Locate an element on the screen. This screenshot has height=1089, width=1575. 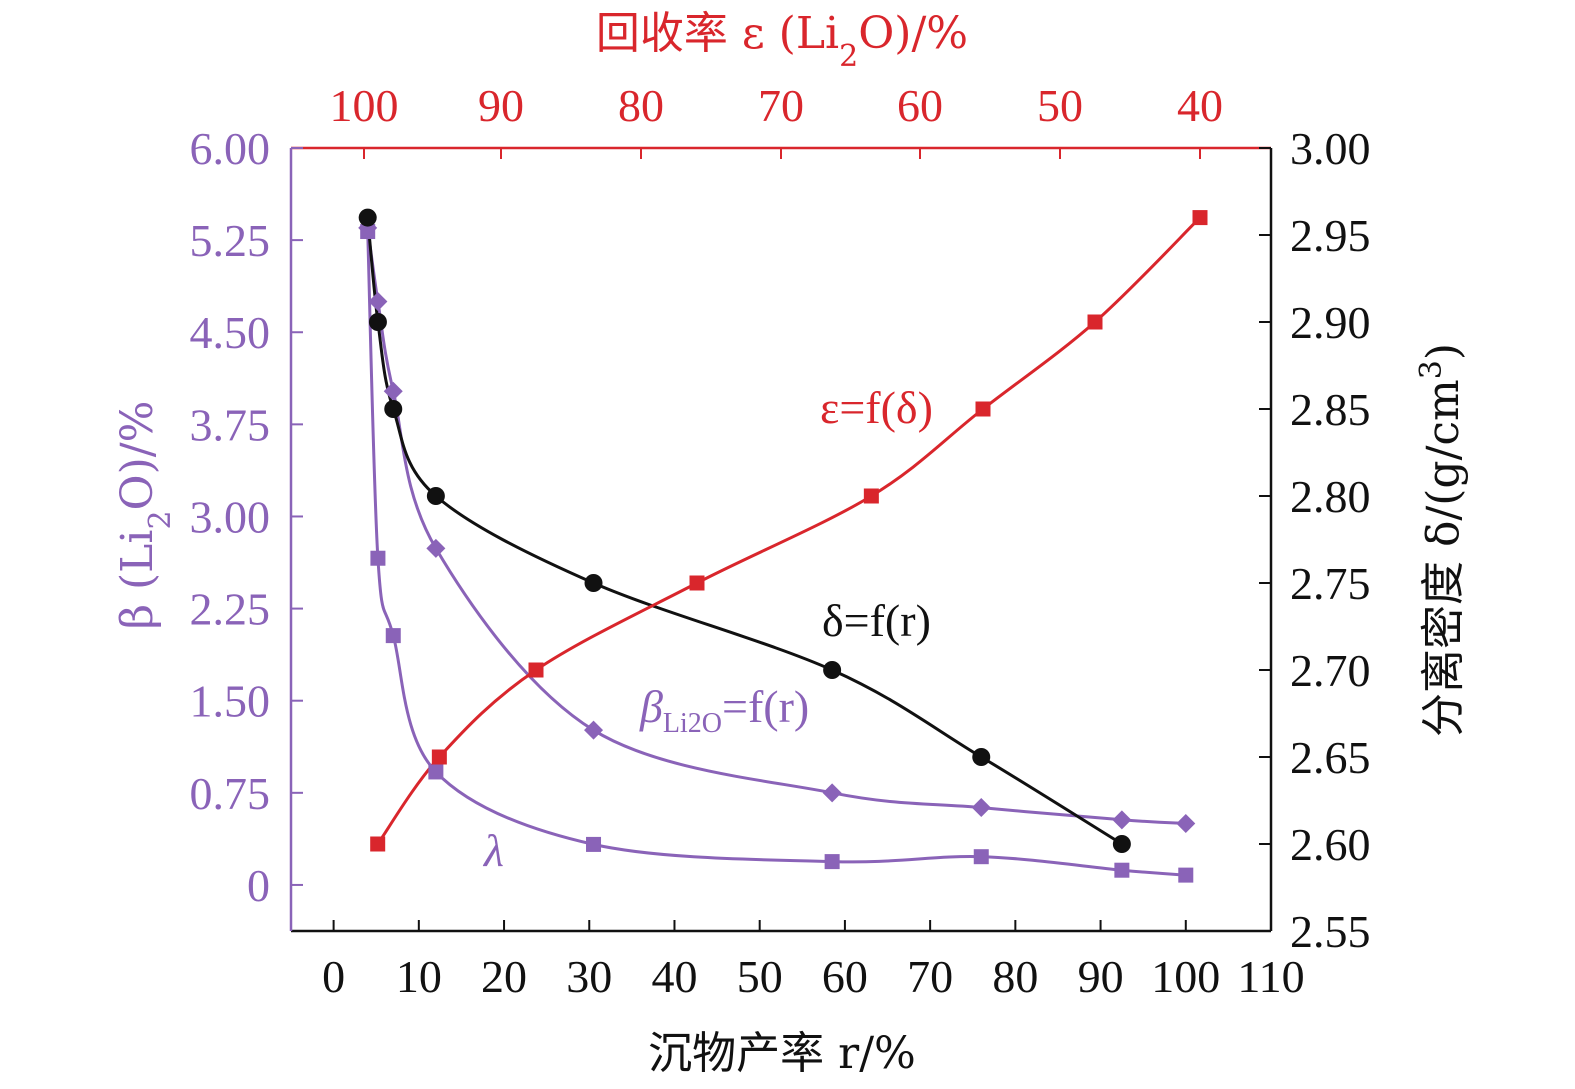
top-tick-label: 40 is located at coordinates (1200, 105).